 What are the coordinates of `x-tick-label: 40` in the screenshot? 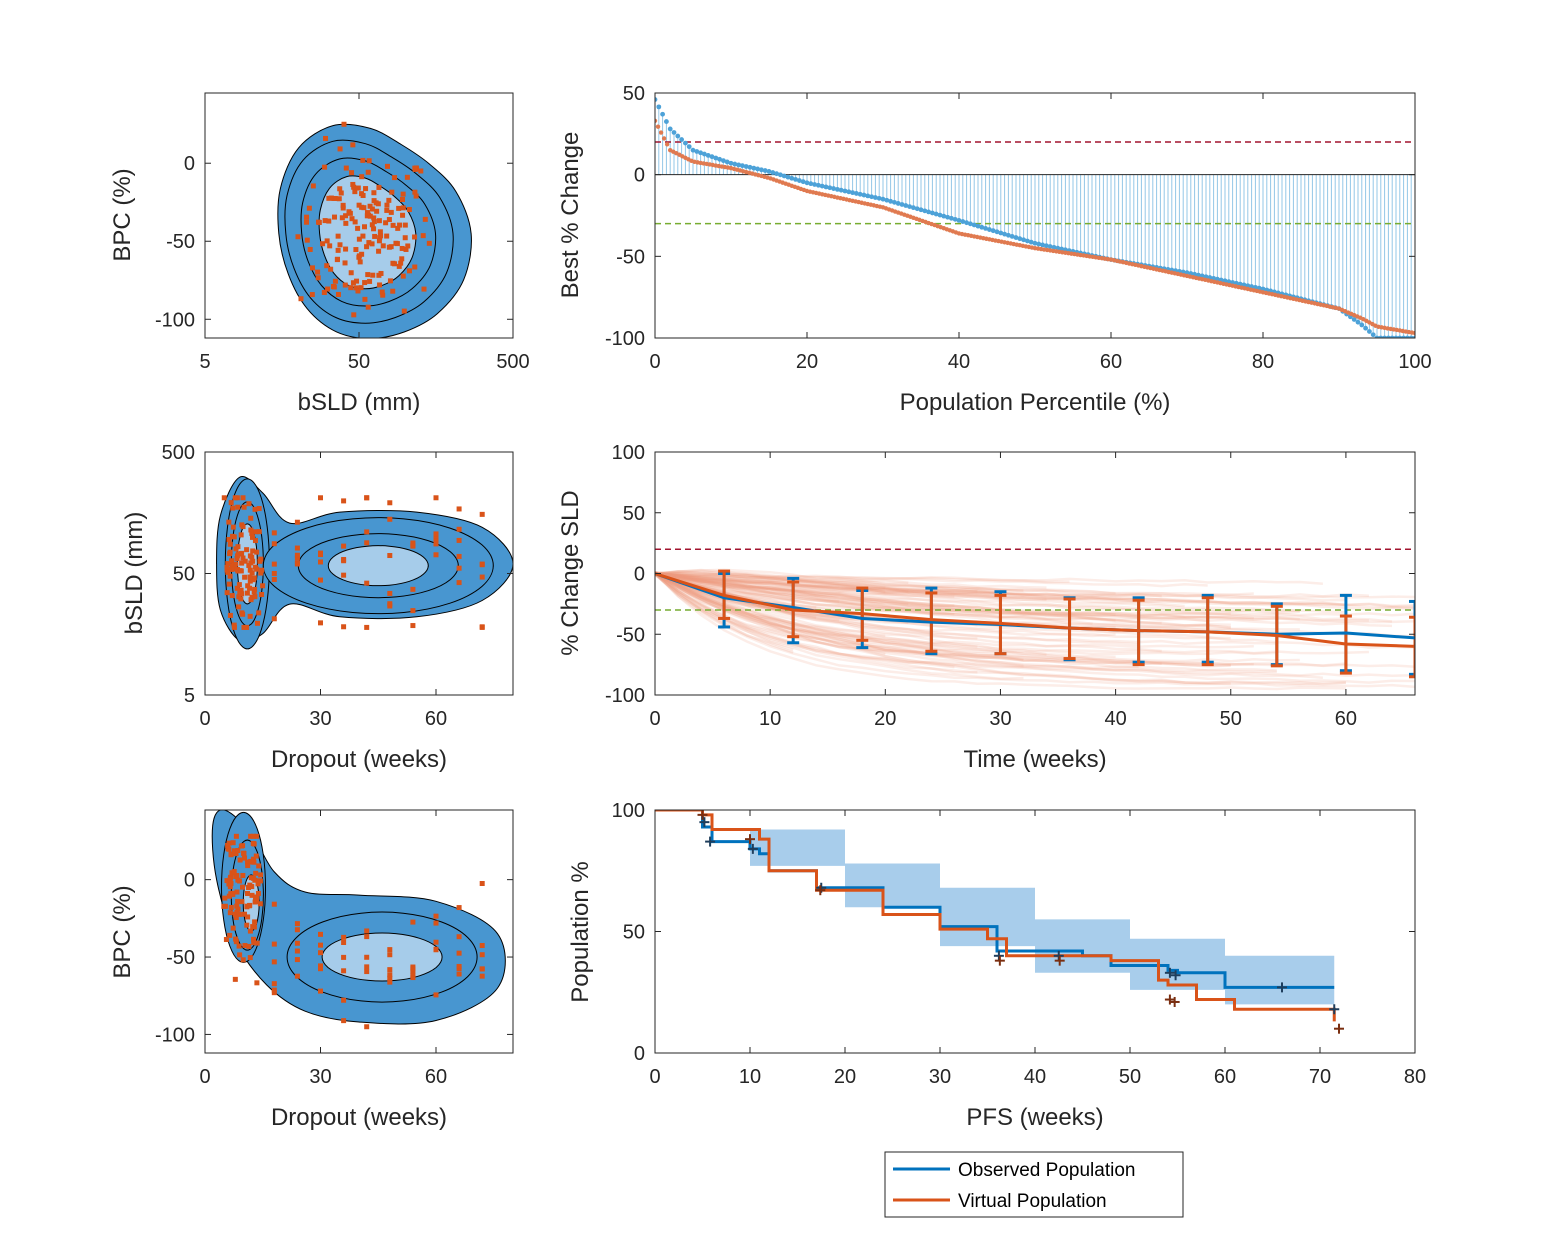 It's located at (1115, 719).